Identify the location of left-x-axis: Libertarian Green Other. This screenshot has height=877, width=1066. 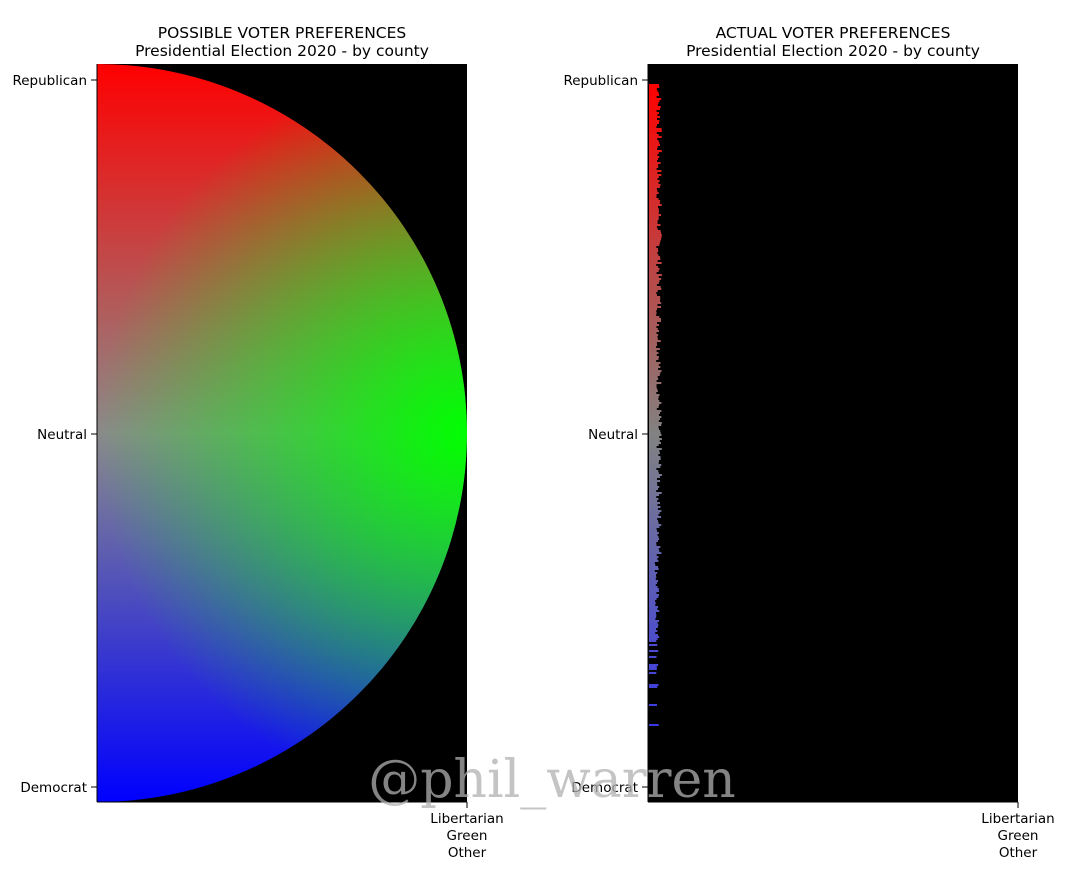
(300, 831).